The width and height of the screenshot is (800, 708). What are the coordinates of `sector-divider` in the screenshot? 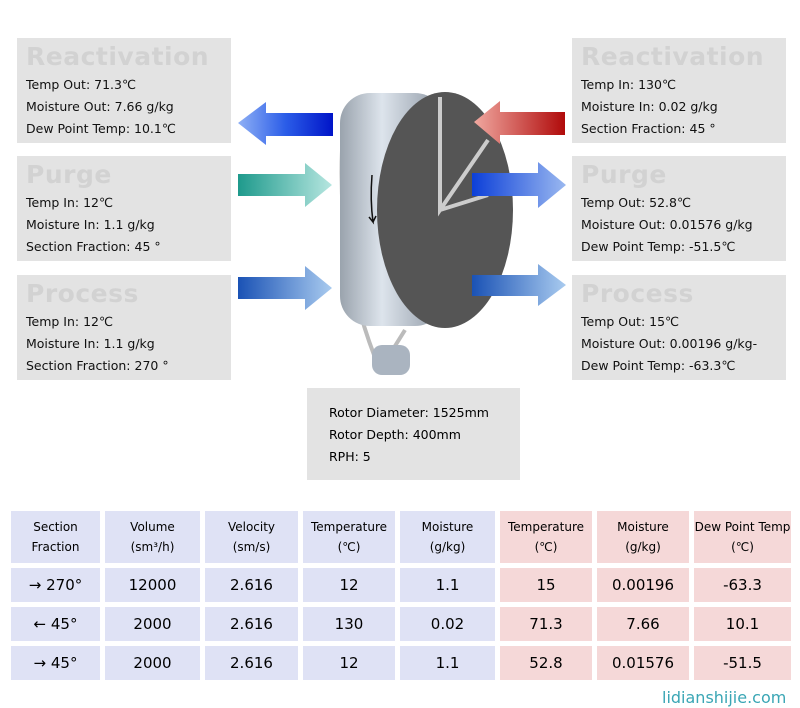 It's located at (464, 157).